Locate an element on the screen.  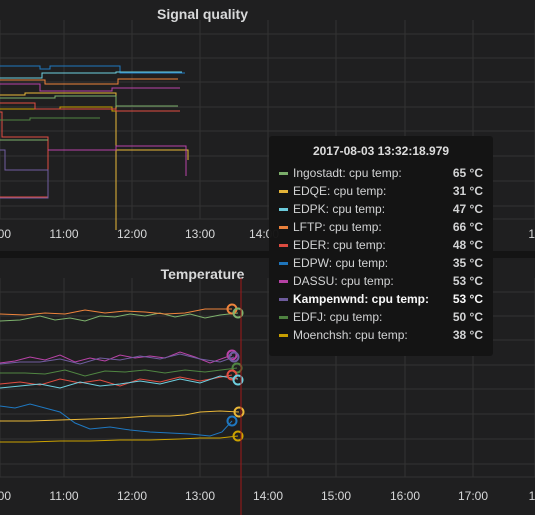
series-name: Moenchsh: cpu temp: is located at coordinates (350, 335).